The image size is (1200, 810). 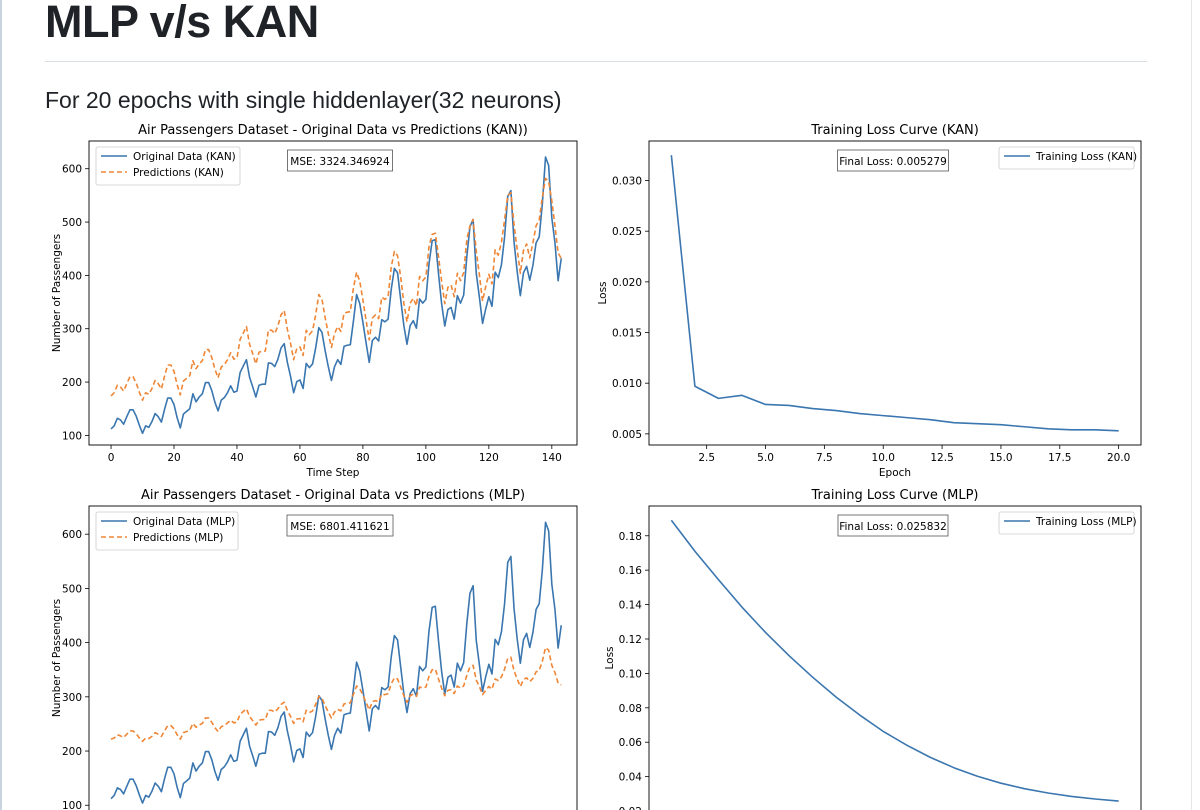 What do you see at coordinates (333, 473) in the screenshot?
I see `x-axis-label: Time Step` at bounding box center [333, 473].